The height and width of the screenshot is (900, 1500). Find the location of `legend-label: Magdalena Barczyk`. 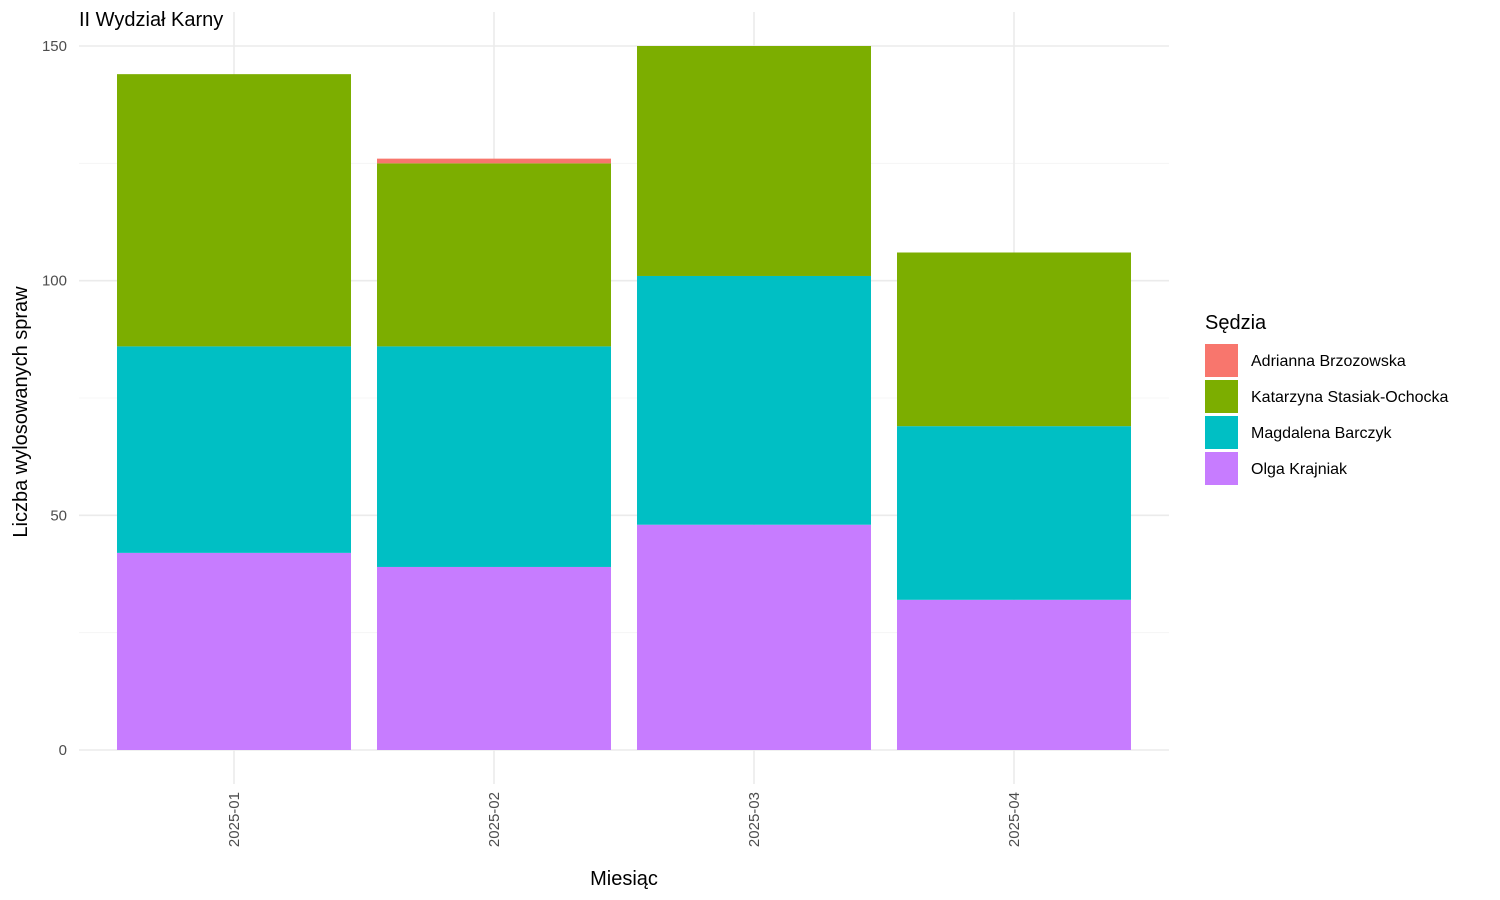

legend-label: Magdalena Barczyk is located at coordinates (1322, 433).